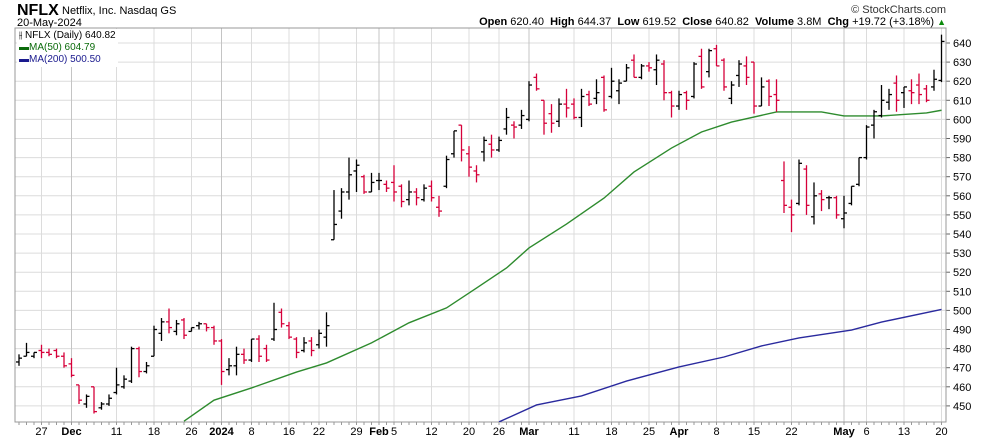 The height and width of the screenshot is (438, 990). I want to click on open-value: 620.40, so click(527, 22).